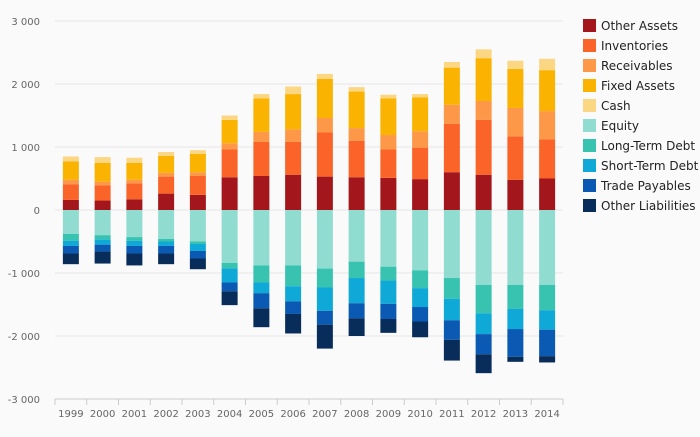  I want to click on x-tick-label: 2012, so click(483, 414).